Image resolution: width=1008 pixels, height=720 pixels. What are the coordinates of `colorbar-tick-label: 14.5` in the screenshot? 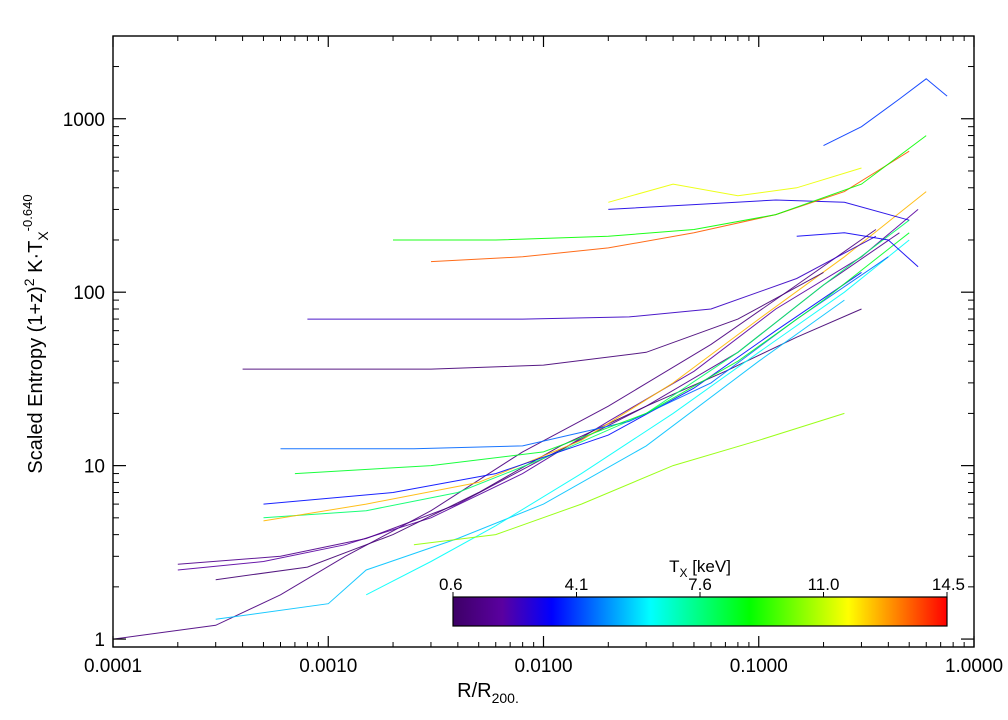 It's located at (948, 584).